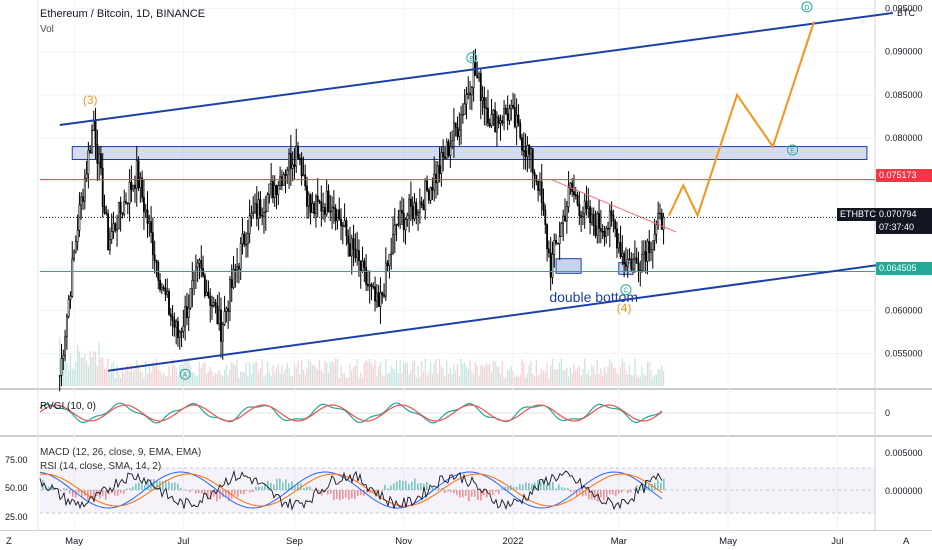 The width and height of the screenshot is (932, 550). I want to click on zoom-button: Z, so click(9, 541).